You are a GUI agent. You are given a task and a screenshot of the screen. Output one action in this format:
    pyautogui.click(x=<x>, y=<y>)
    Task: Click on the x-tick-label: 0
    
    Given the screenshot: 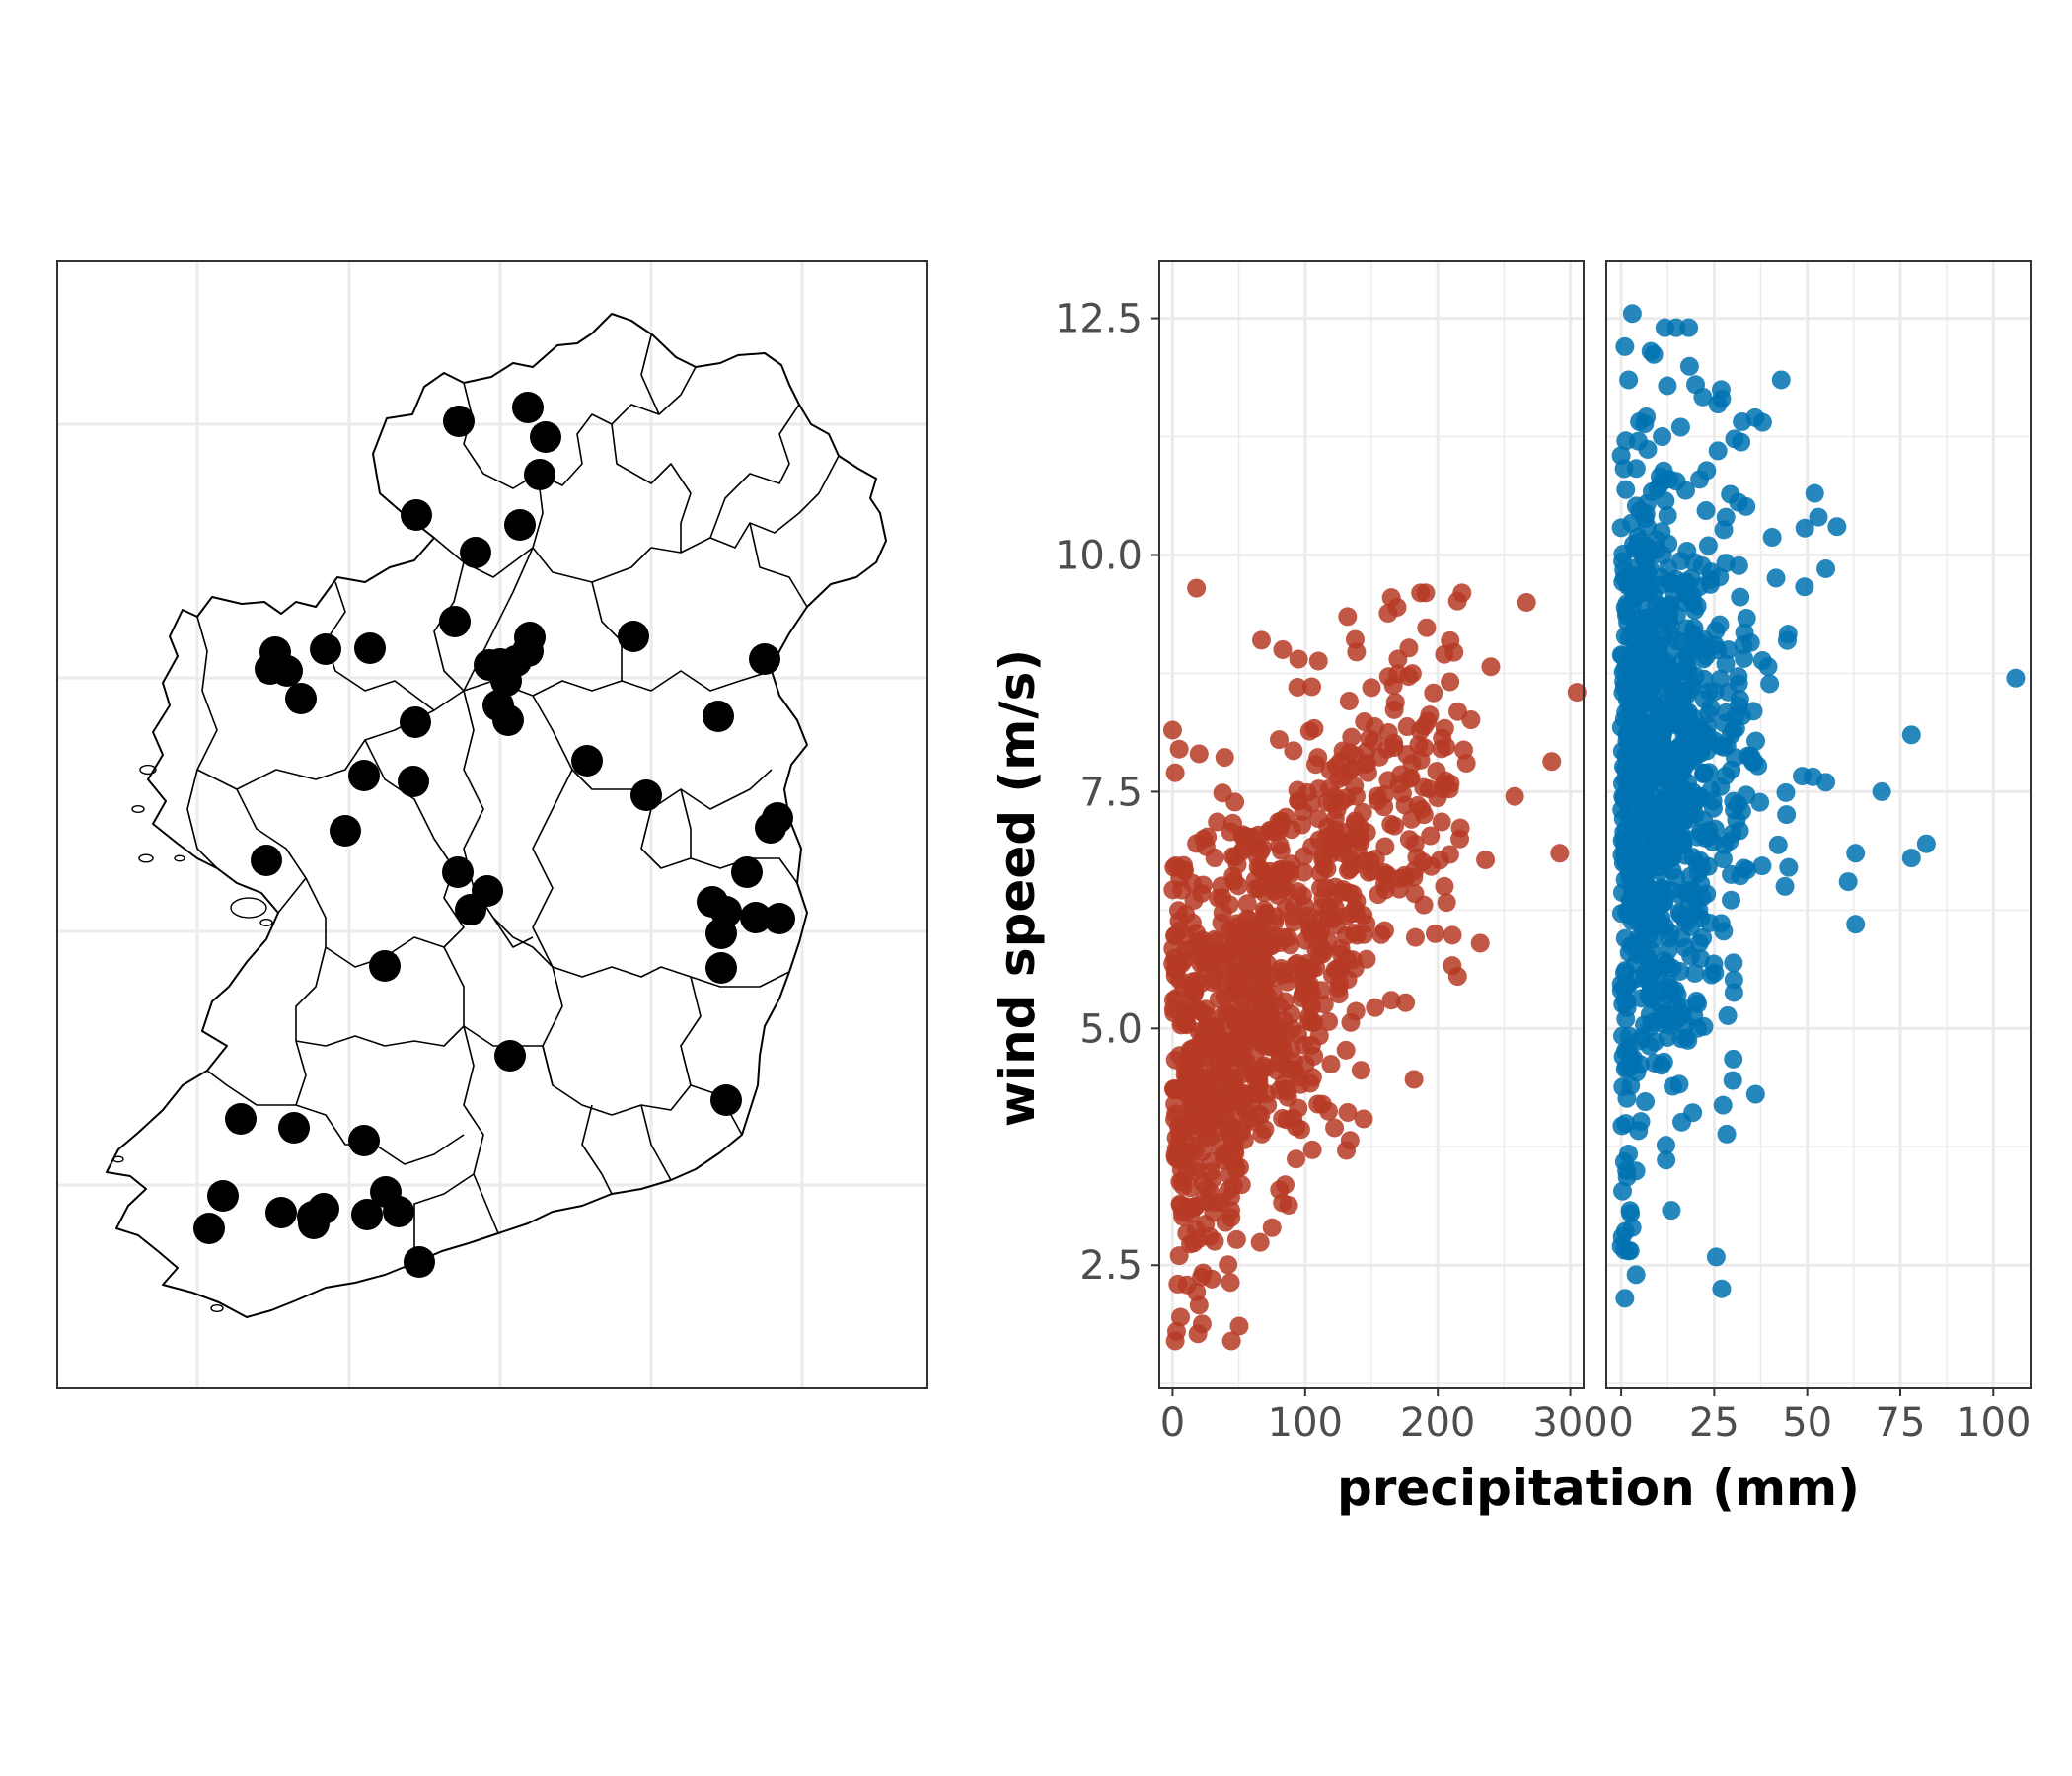 What is the action you would take?
    pyautogui.click(x=1172, y=1423)
    